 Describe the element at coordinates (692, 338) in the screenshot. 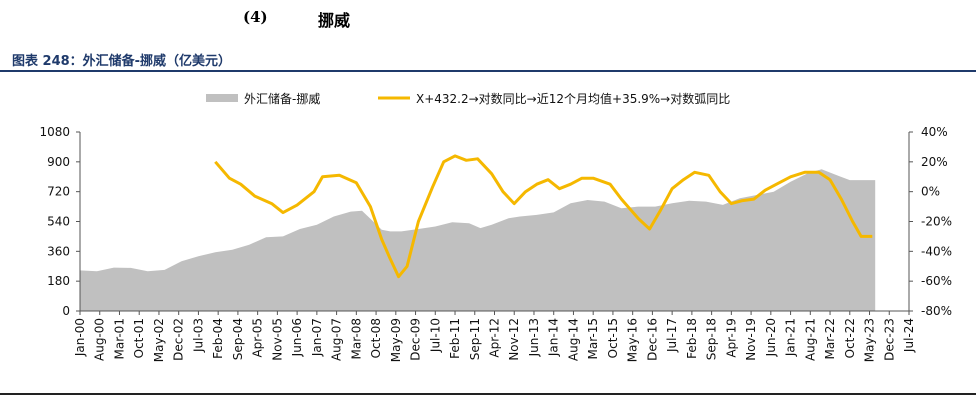

I see `x-tick-label: Feb-18` at that location.